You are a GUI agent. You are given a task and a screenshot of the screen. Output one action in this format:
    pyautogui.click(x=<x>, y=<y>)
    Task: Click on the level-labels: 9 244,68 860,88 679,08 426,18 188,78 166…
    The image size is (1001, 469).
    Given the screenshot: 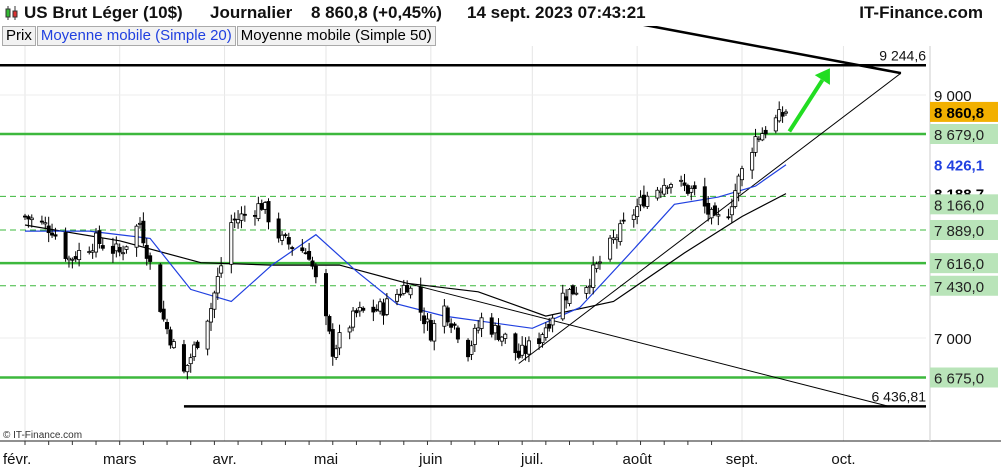 What is the action you would take?
    pyautogui.click(x=935, y=225)
    